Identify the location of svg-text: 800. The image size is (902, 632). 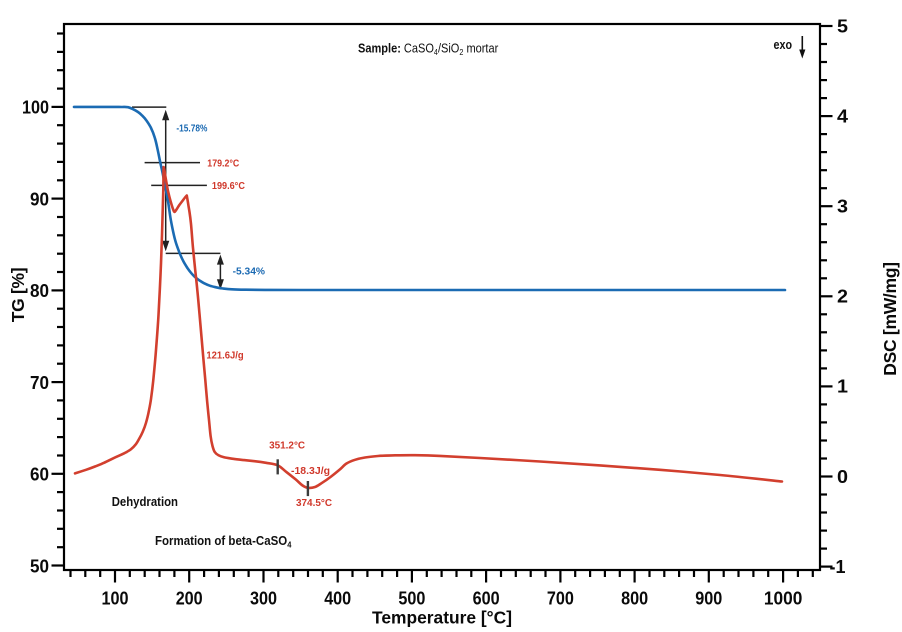
(634, 599).